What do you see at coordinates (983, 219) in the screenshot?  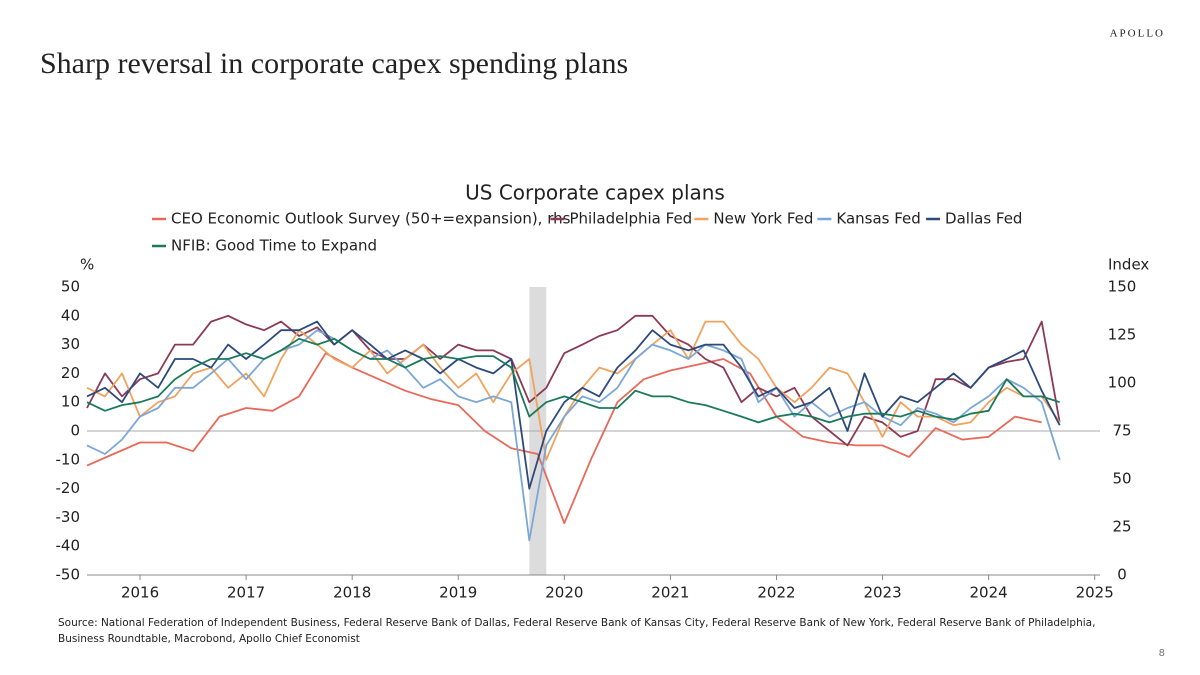 I see `legend-label: Dallas Fed` at bounding box center [983, 219].